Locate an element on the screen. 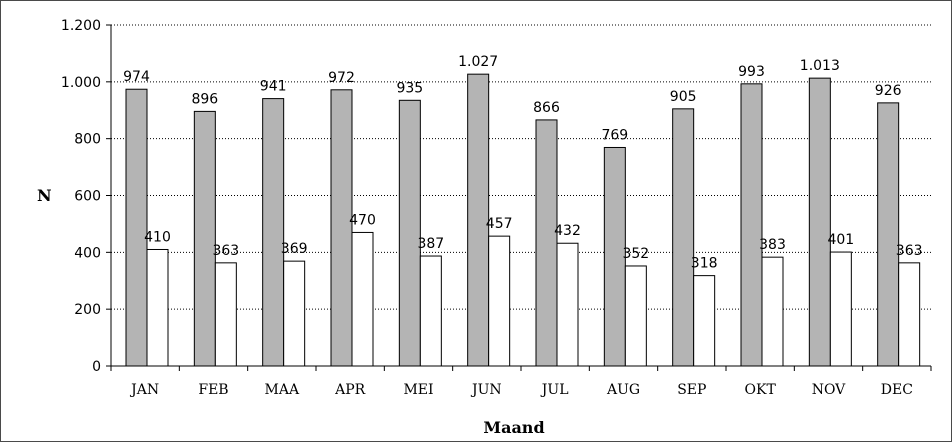 This screenshot has height=442, width=952. data-label: 457 is located at coordinates (499, 224).